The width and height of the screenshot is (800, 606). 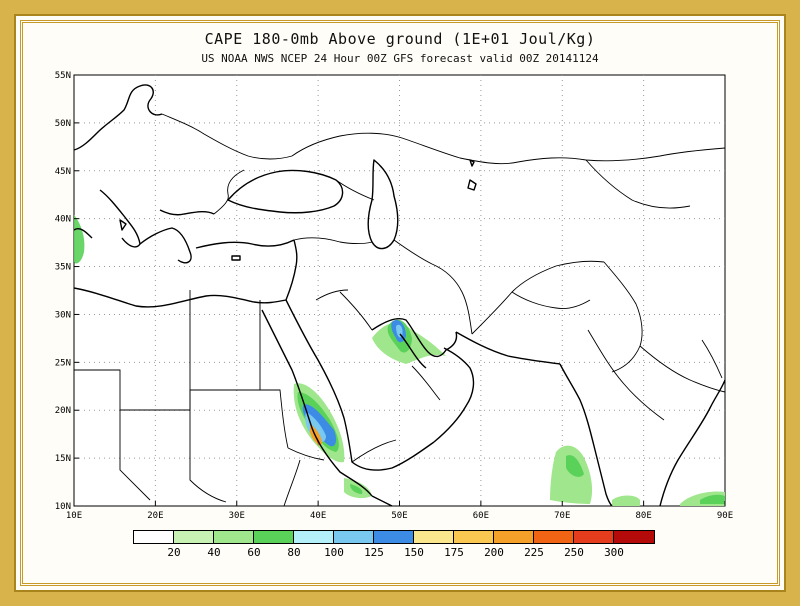 I want to click on lon-tick-label: 90E, so click(x=725, y=516).